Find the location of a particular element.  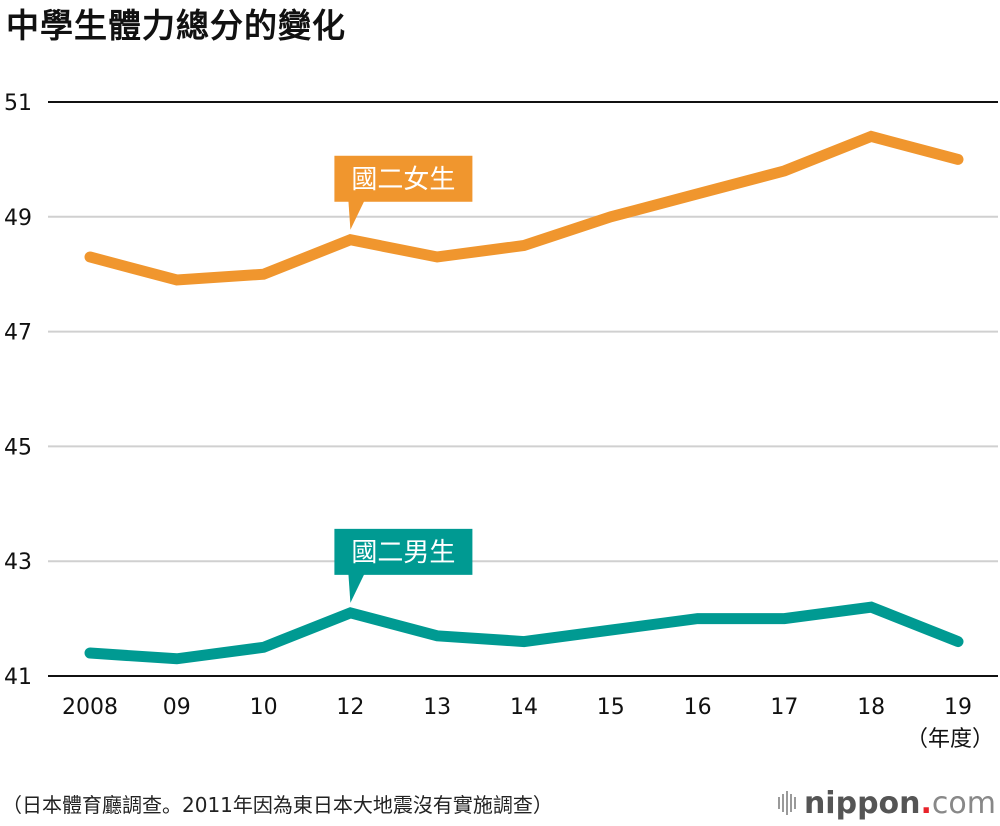

x-tick-label: 16 is located at coordinates (698, 707).